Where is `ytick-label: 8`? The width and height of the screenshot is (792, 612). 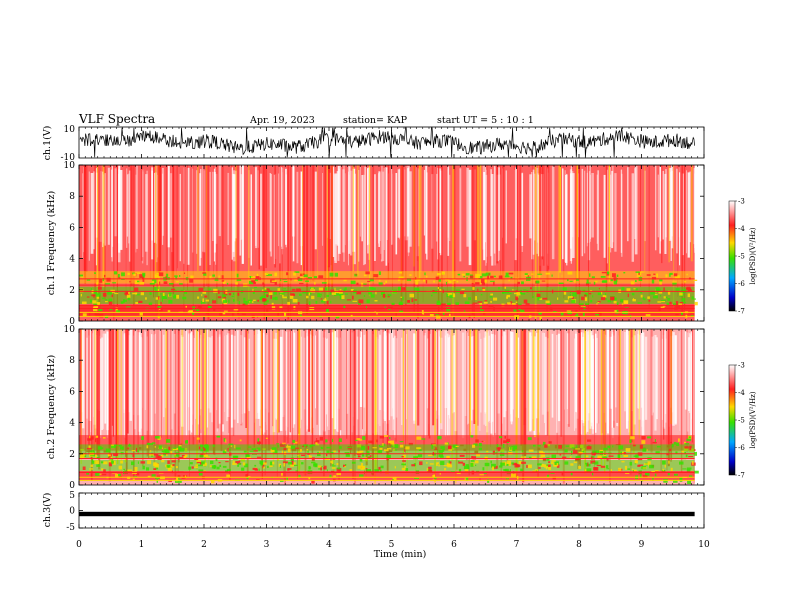
ytick-label: 8 is located at coordinates (72, 197).